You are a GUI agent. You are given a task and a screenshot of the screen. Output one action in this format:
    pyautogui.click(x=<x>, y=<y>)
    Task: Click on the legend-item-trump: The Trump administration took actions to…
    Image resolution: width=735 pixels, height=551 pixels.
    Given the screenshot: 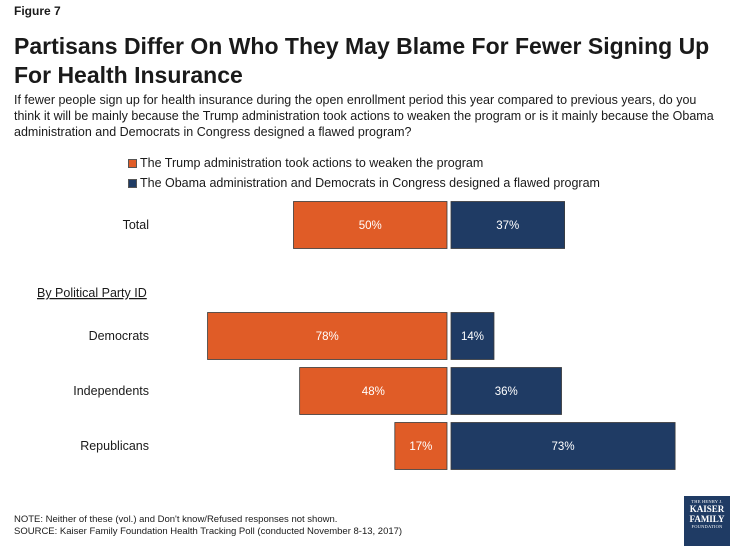 What is the action you would take?
    pyautogui.click(x=364, y=163)
    